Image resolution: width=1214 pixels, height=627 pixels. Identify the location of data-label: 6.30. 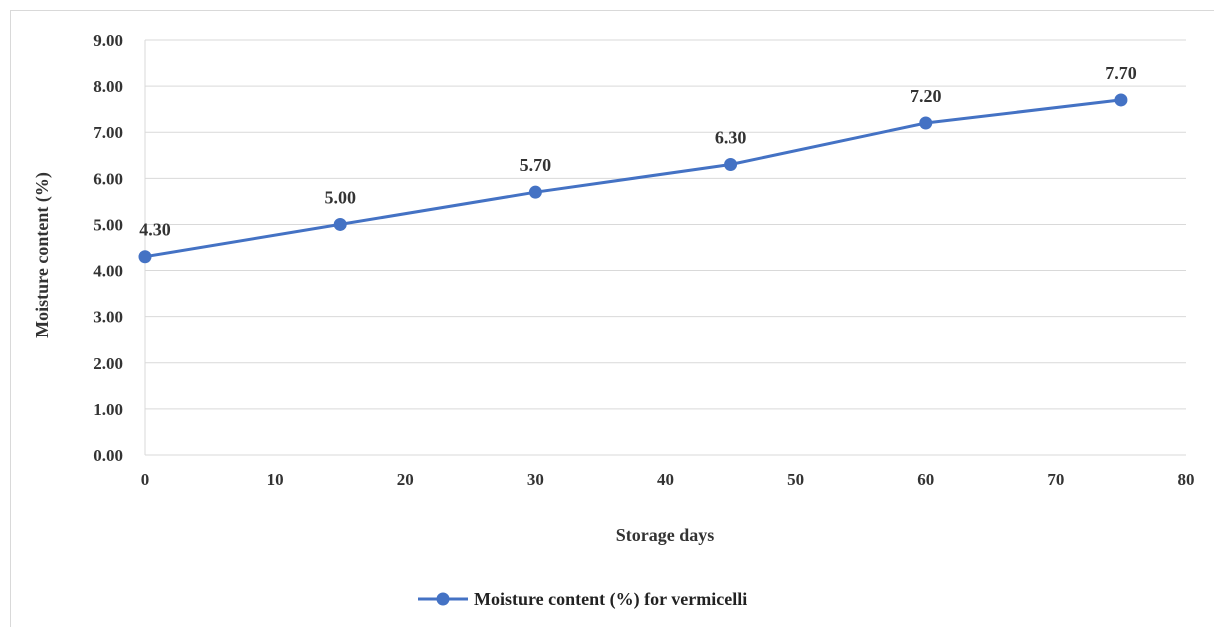
(731, 138).